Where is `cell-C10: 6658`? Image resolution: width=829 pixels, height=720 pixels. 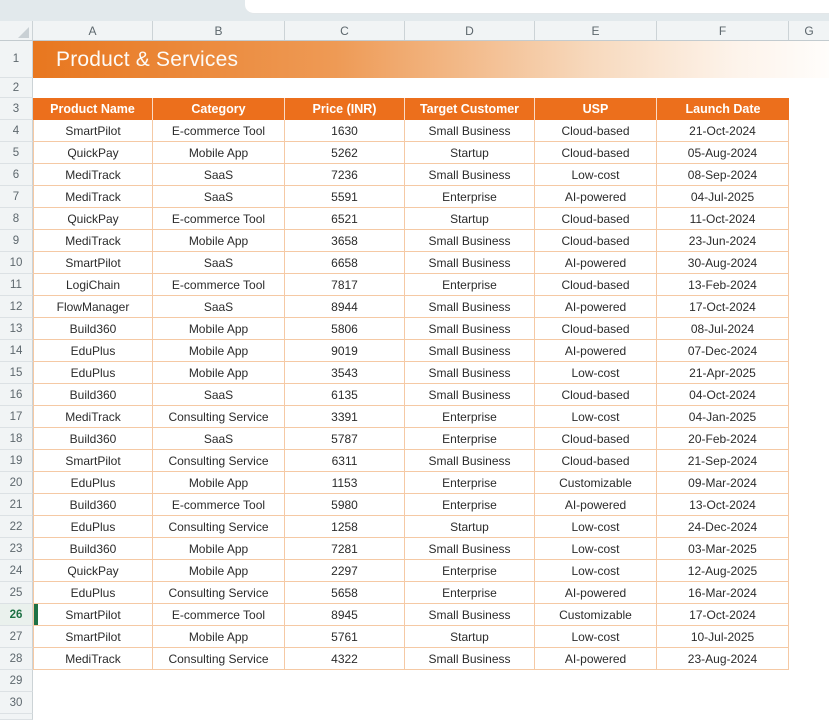 cell-C10: 6658 is located at coordinates (345, 263).